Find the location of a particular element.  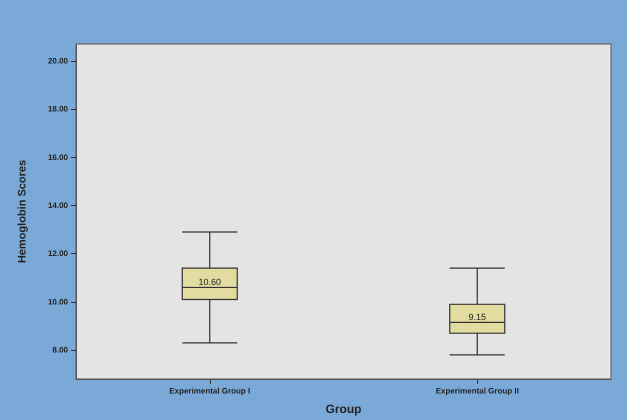

x-tick-label: Experimental Group II is located at coordinates (477, 391).